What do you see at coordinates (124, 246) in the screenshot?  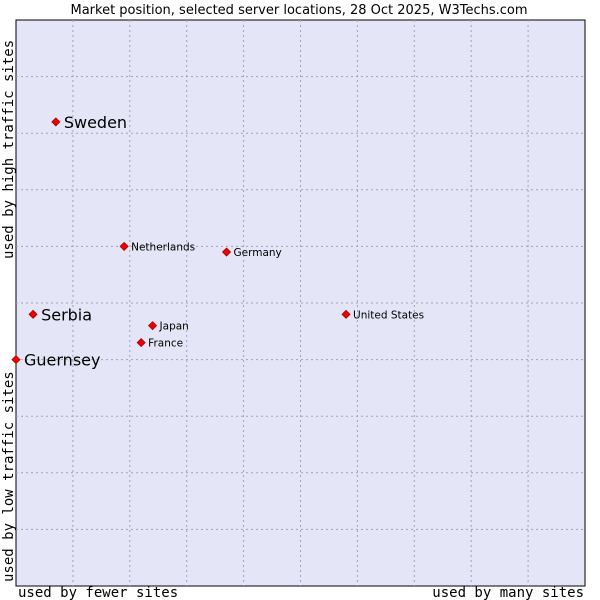 I see `point-marker-netherlands` at bounding box center [124, 246].